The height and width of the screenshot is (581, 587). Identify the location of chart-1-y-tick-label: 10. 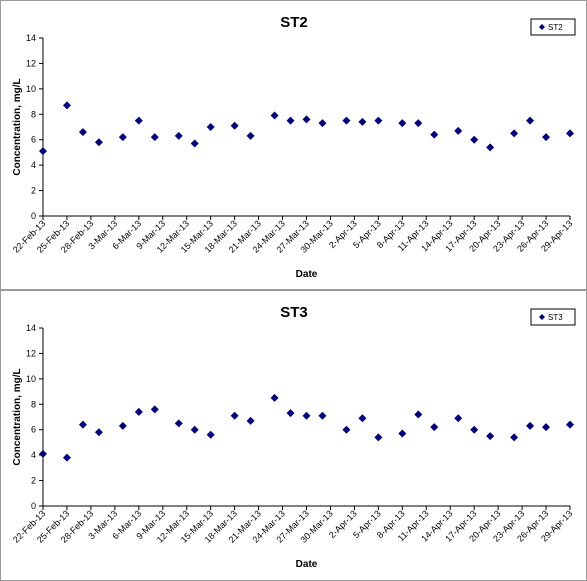
(31, 379).